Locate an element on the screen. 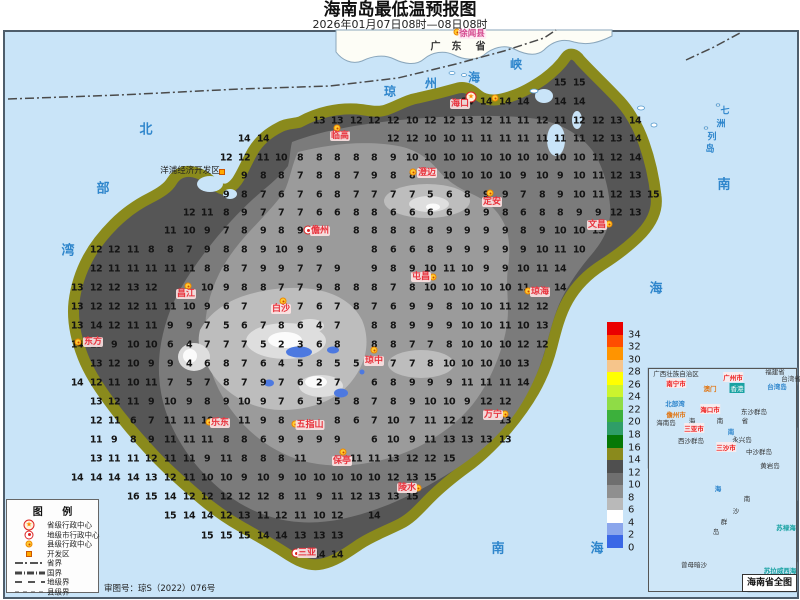 This screenshot has height=600, width=800. grid-temperature-value: 16 is located at coordinates (133, 497).